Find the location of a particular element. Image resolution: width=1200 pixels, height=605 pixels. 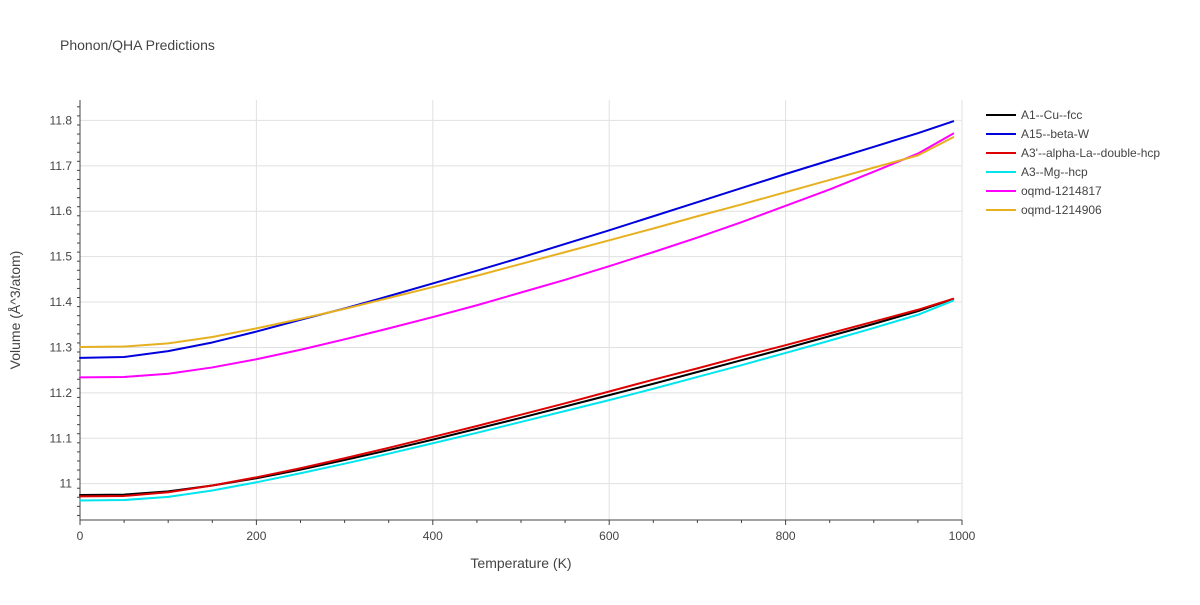

y-tick-label: 11.3 is located at coordinates (61, 347).